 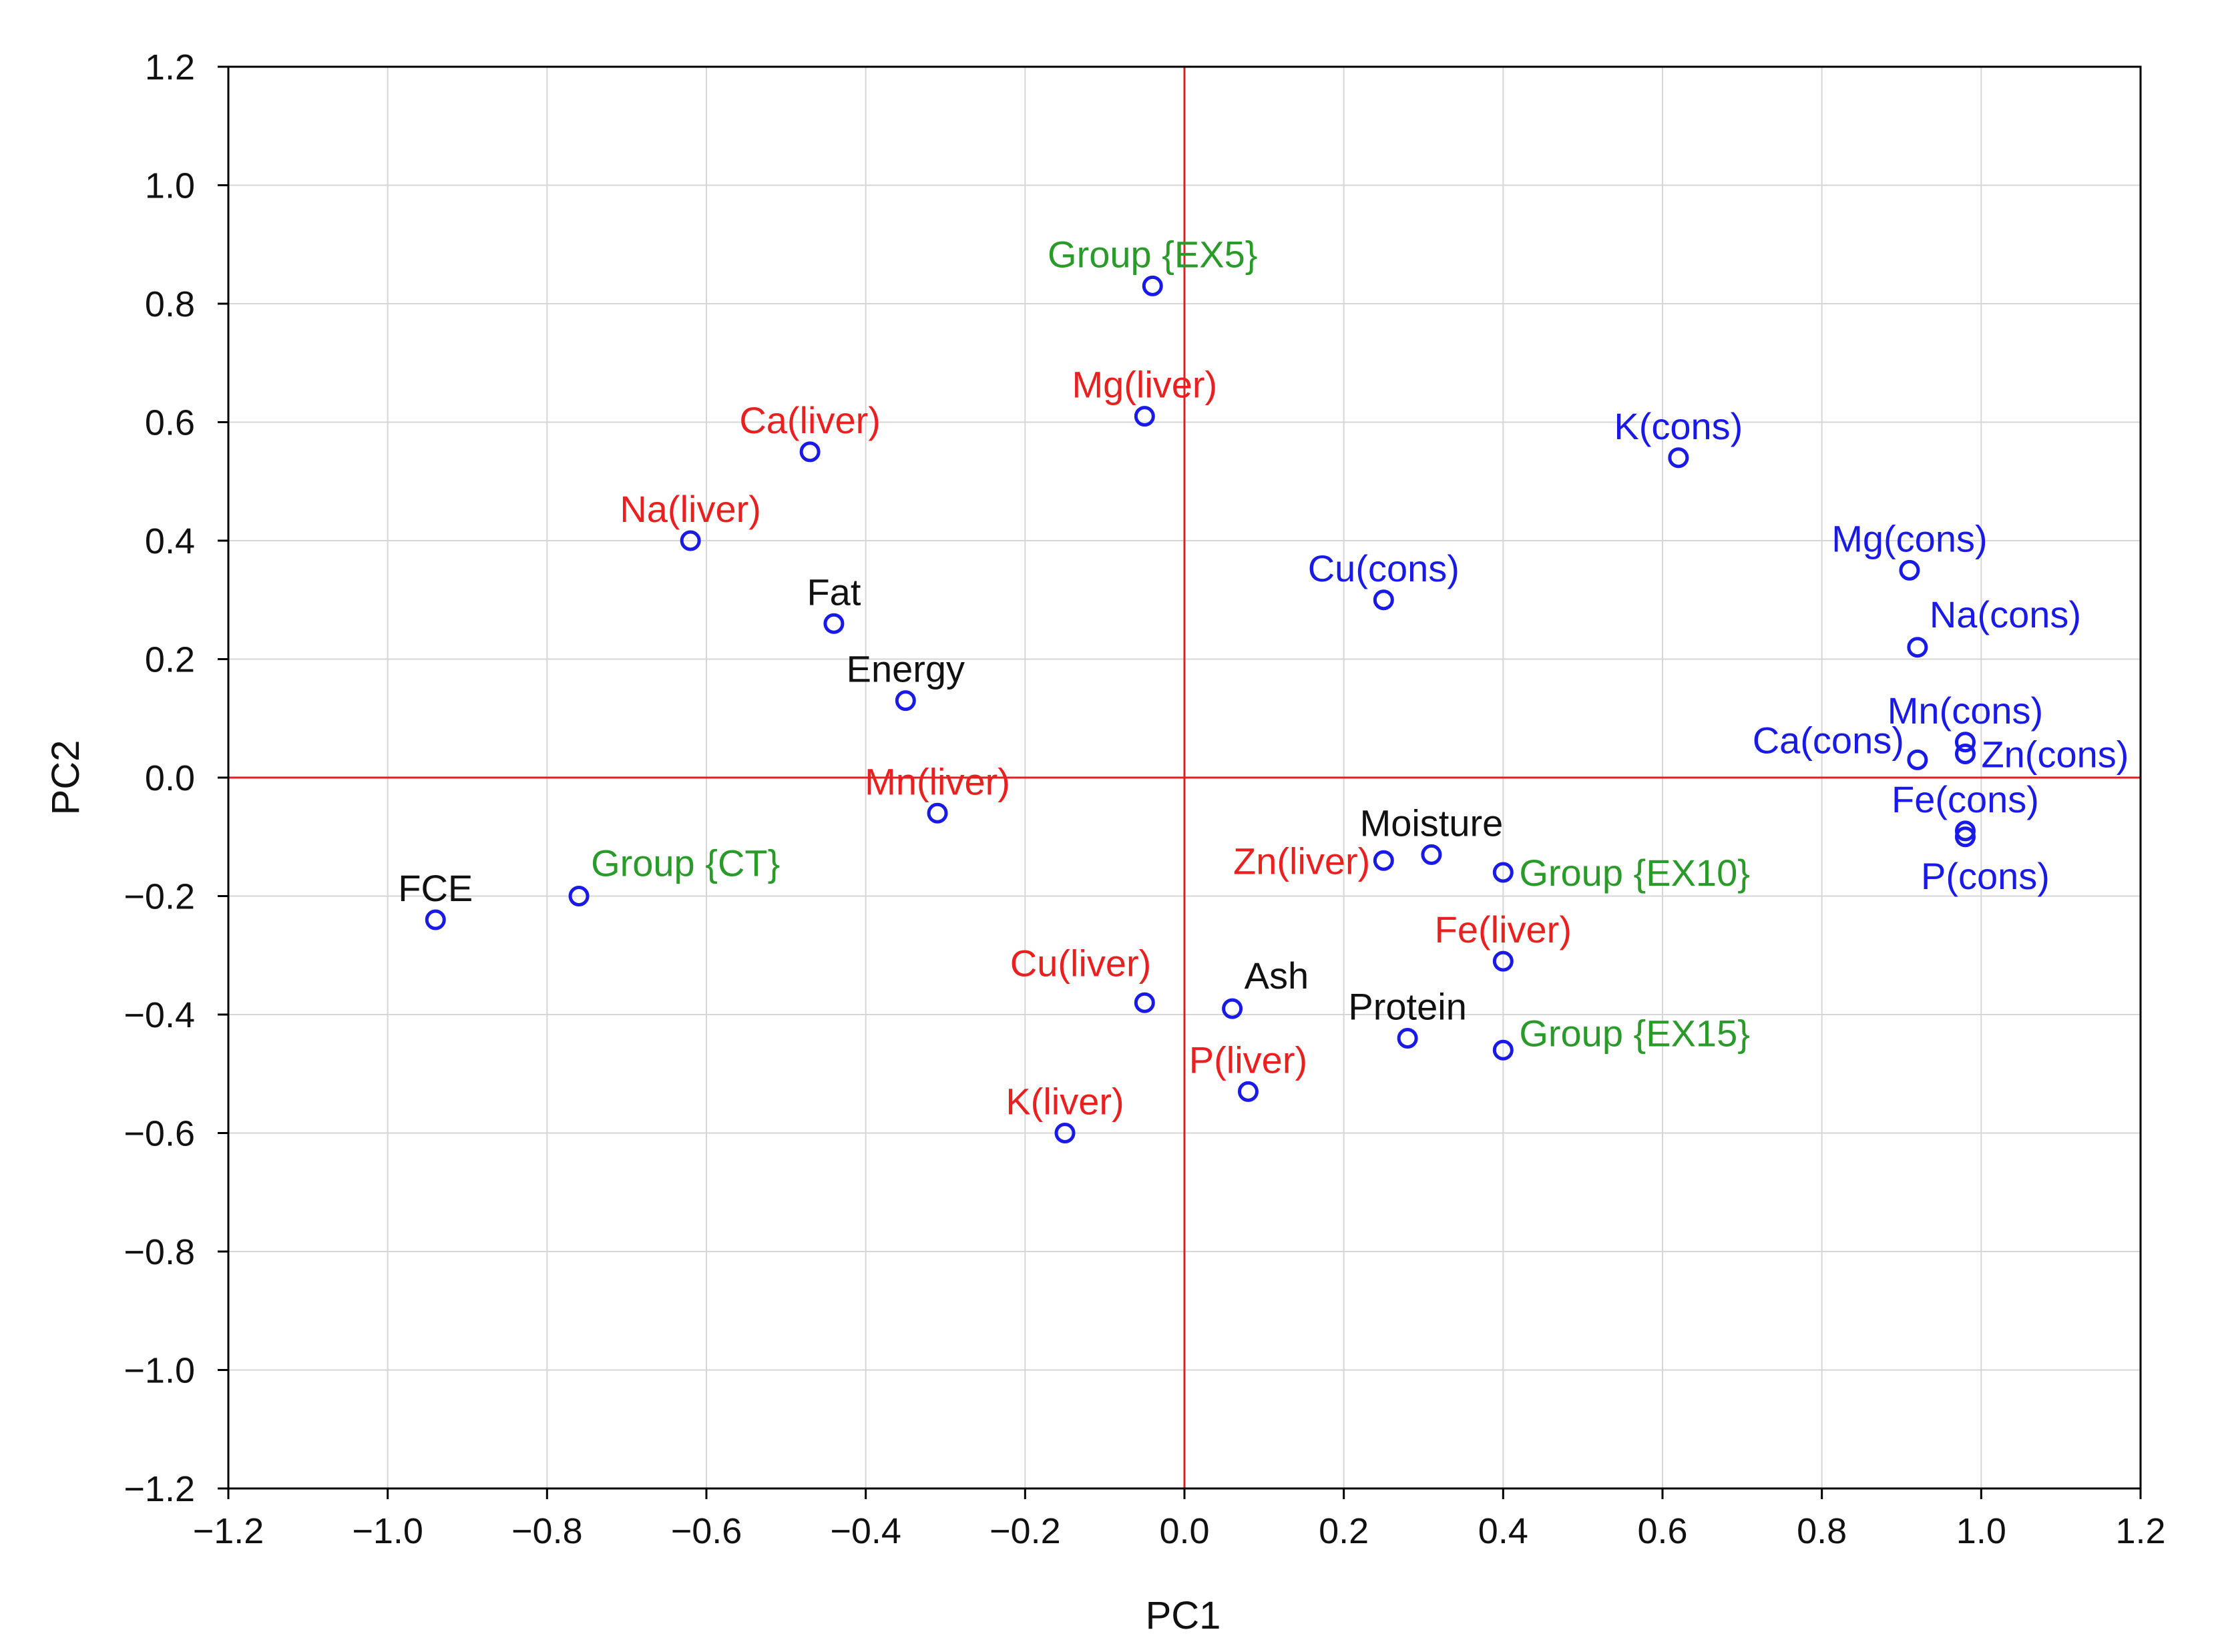 What do you see at coordinates (1634, 873) in the screenshot?
I see `point-label-group: Group {EX10}` at bounding box center [1634, 873].